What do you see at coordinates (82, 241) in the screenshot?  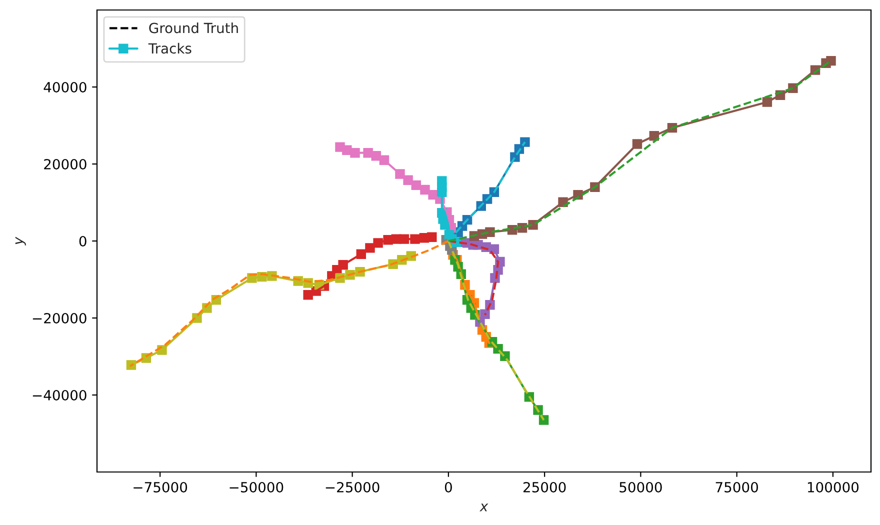 I see `y-tick-label: 0` at bounding box center [82, 241].